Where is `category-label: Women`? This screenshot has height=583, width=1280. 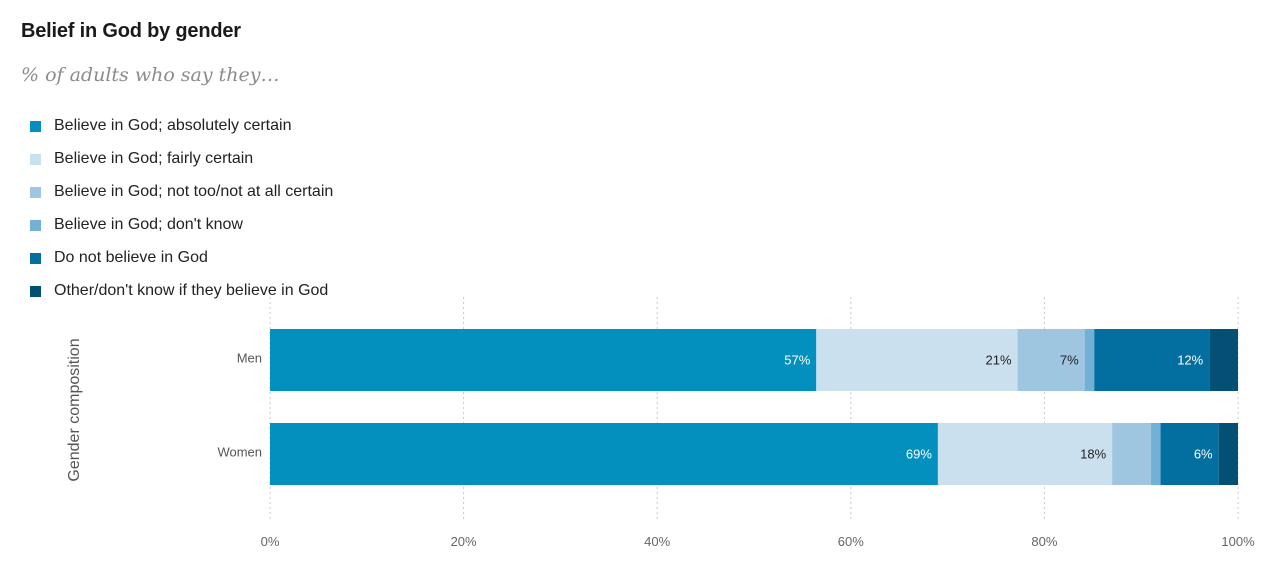 category-label: Women is located at coordinates (239, 451).